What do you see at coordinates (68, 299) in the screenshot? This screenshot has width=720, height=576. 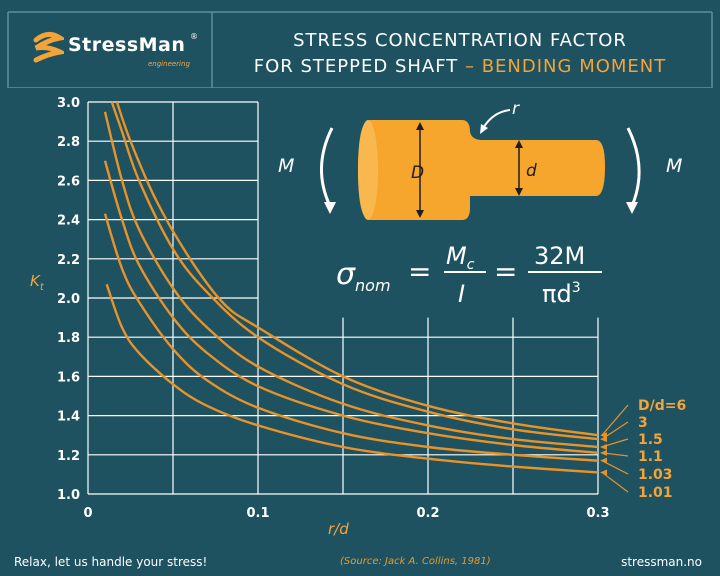 I see `y-tick-label: 2.0` at bounding box center [68, 299].